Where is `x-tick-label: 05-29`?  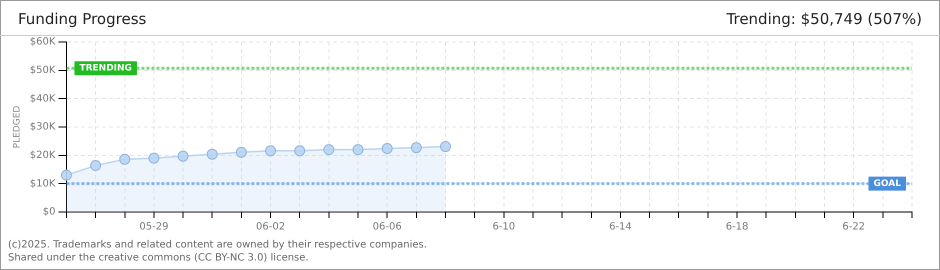
x-tick-label: 05-29 is located at coordinates (153, 227).